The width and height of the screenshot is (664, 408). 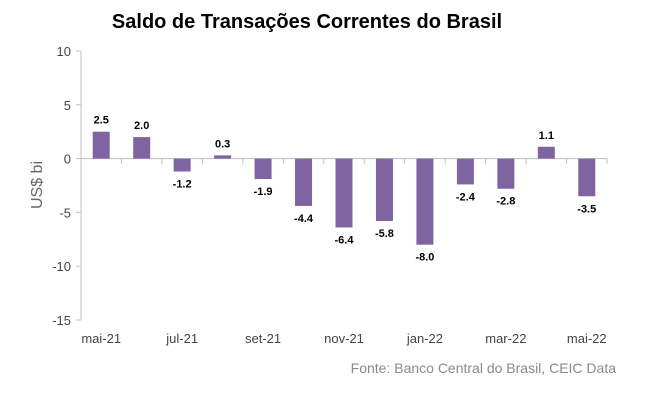 What do you see at coordinates (424, 338) in the screenshot?
I see `x-tick-label: jan-22` at bounding box center [424, 338].